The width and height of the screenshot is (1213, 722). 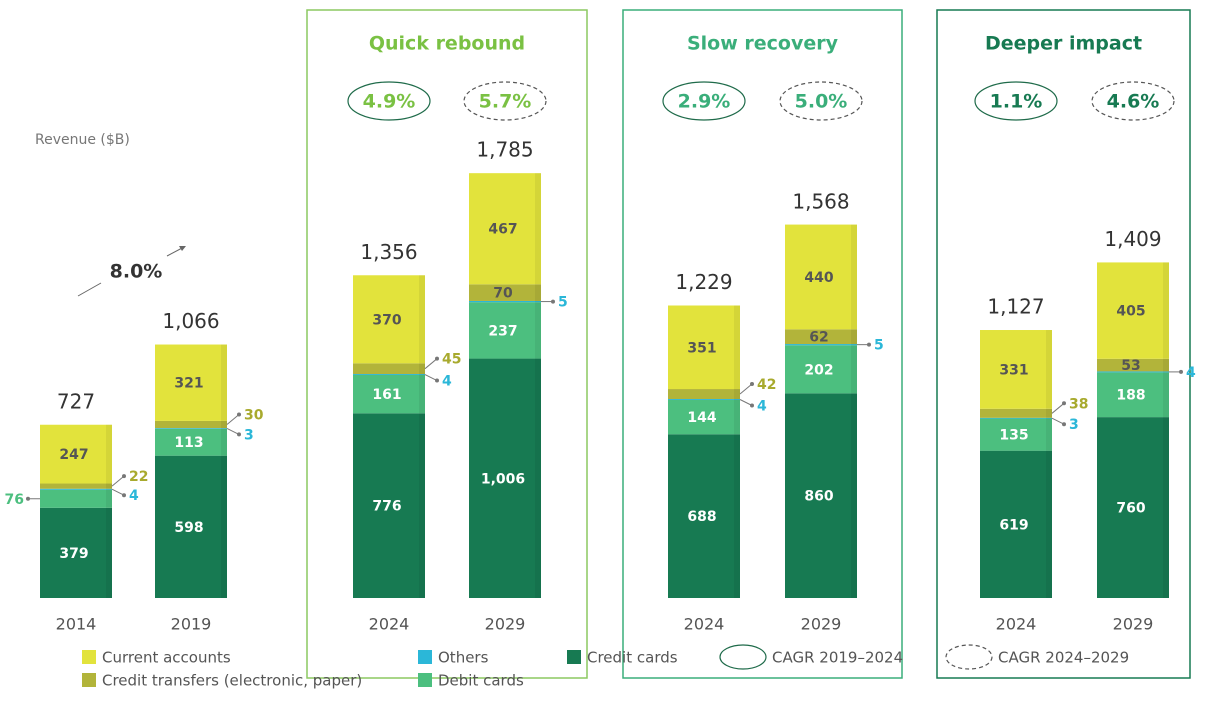 What do you see at coordinates (503, 479) in the screenshot?
I see `segment-label: 1,006` at bounding box center [503, 479].